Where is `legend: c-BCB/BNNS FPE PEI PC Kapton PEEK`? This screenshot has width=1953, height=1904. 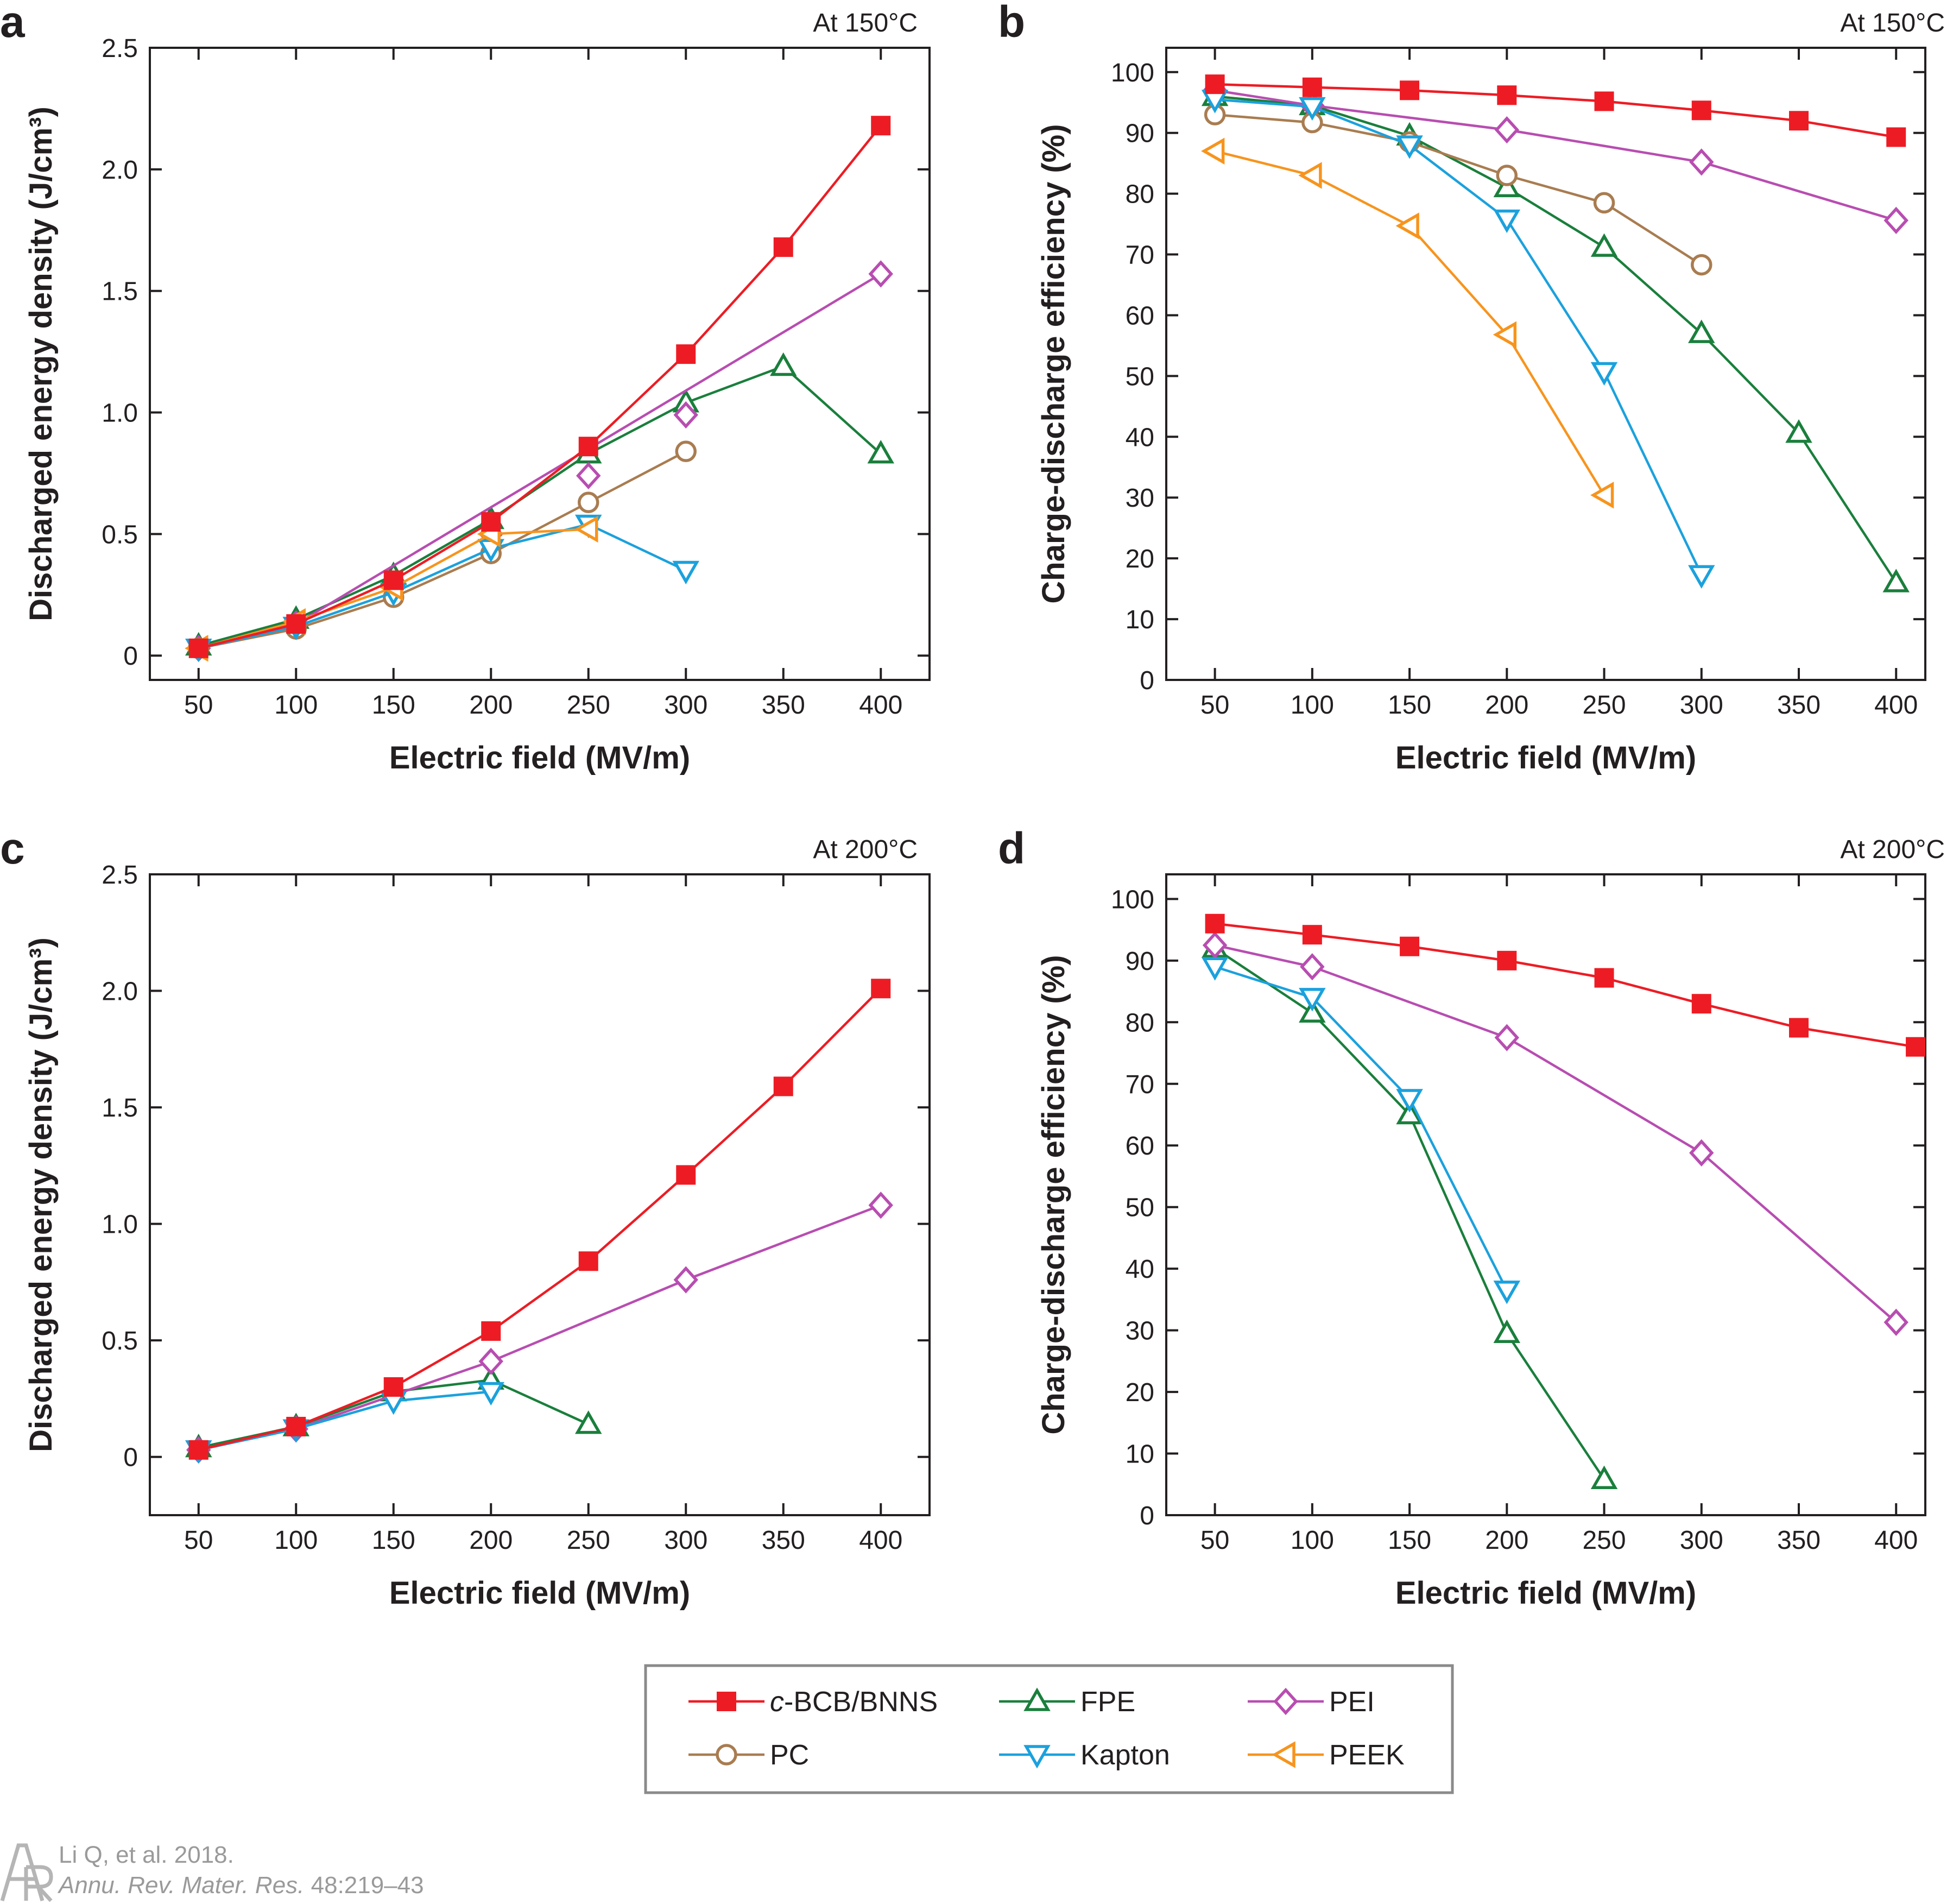 legend: c-BCB/BNNS FPE PEI PC Kapton PEEK is located at coordinates (1049, 1729).